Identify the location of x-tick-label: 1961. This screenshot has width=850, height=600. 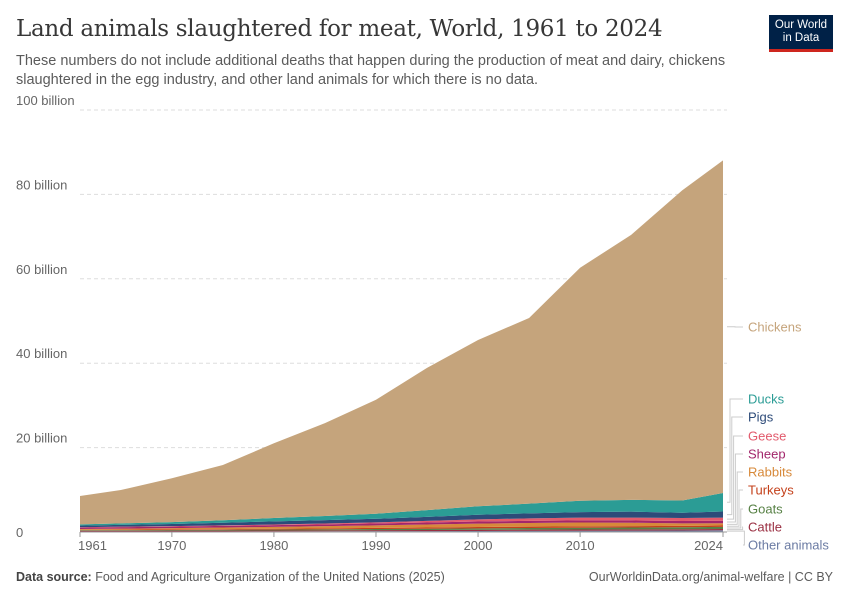
(92, 545).